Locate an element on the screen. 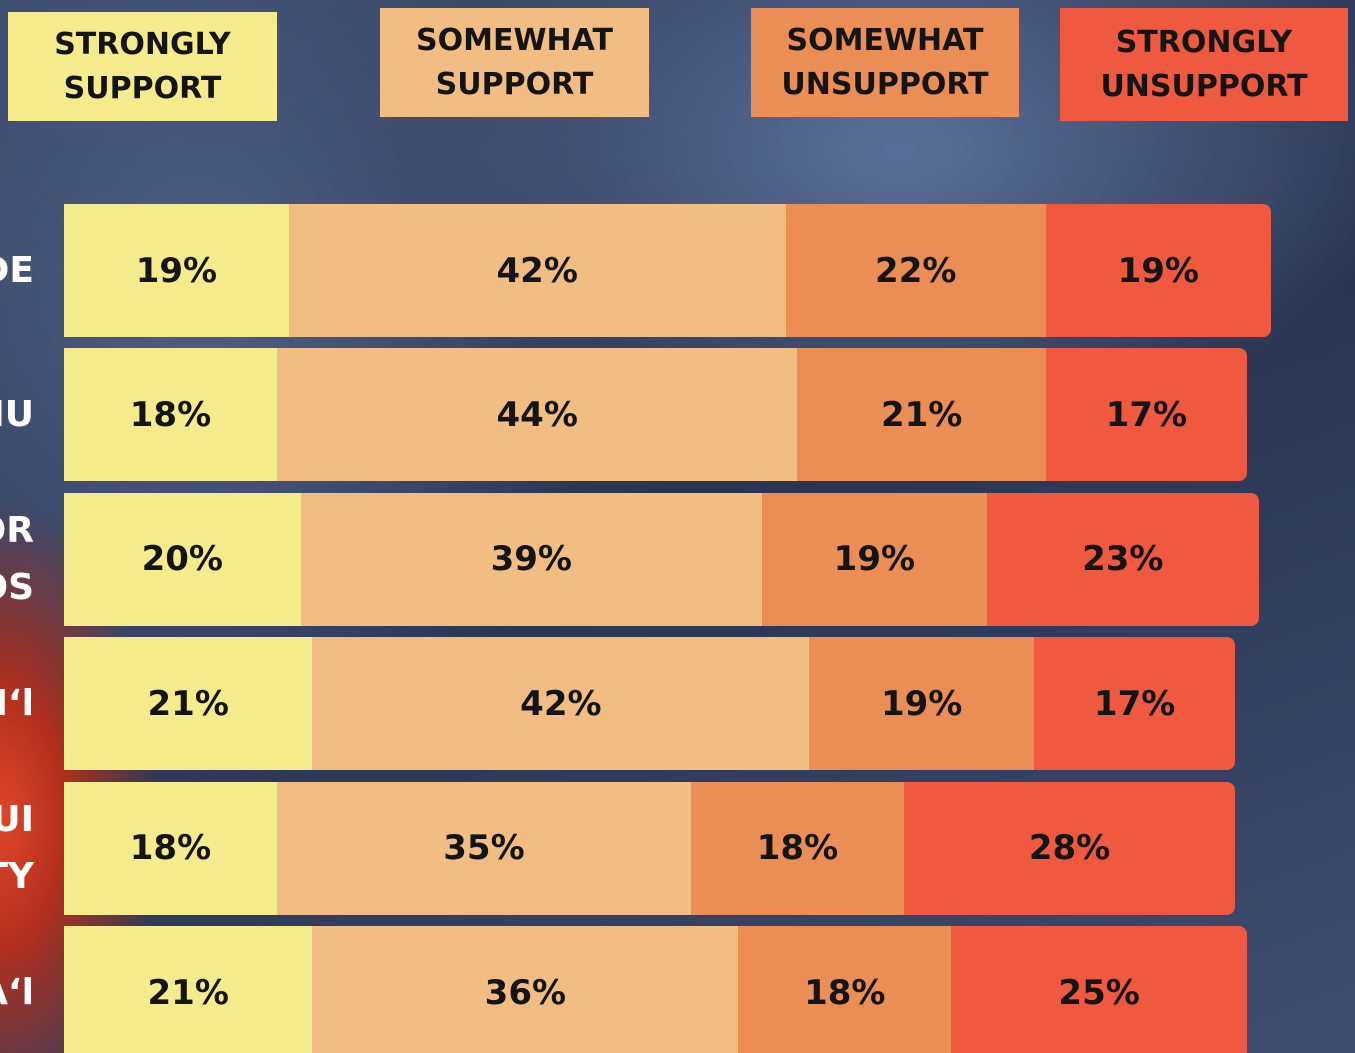 Image resolution: width=1355 pixels, height=1053 pixels. bar-segment: 35% is located at coordinates (483, 848).